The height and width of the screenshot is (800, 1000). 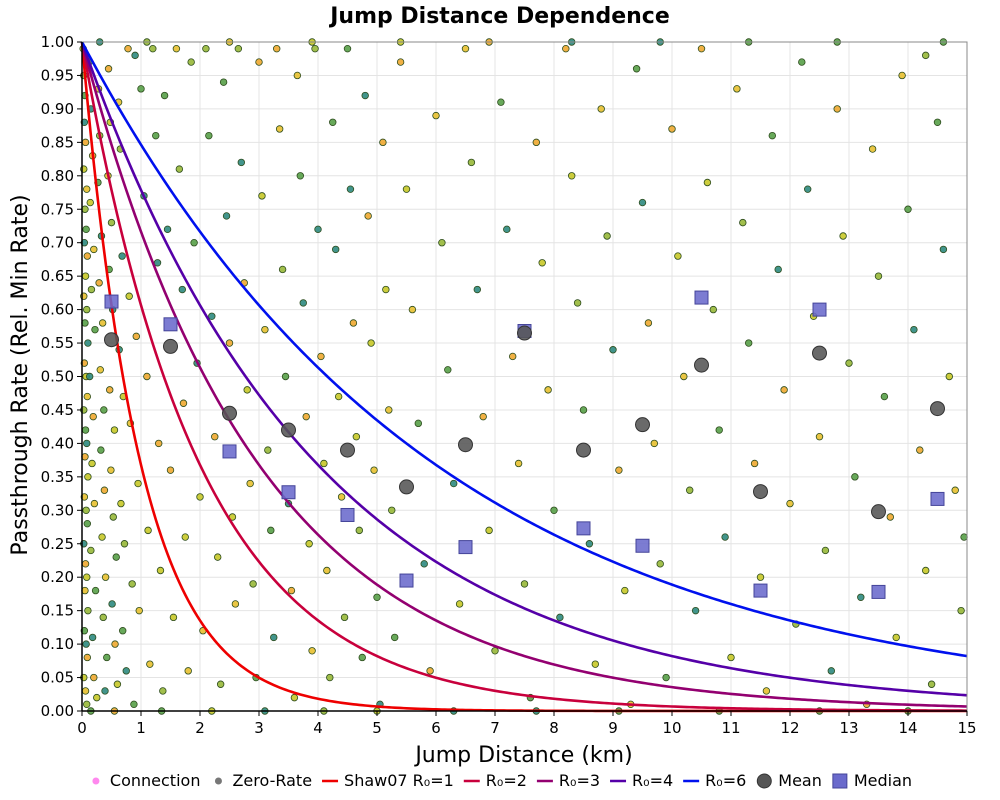 What do you see at coordinates (495, 728) in the screenshot?
I see `x-tick-label: 7` at bounding box center [495, 728].